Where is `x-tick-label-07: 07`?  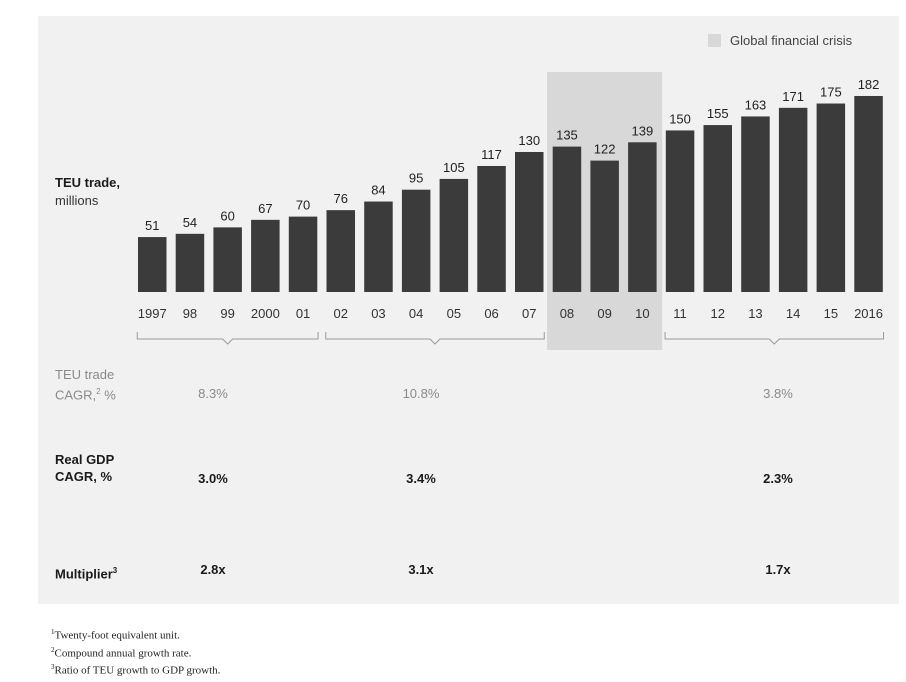
x-tick-label-07: 07 is located at coordinates (529, 313).